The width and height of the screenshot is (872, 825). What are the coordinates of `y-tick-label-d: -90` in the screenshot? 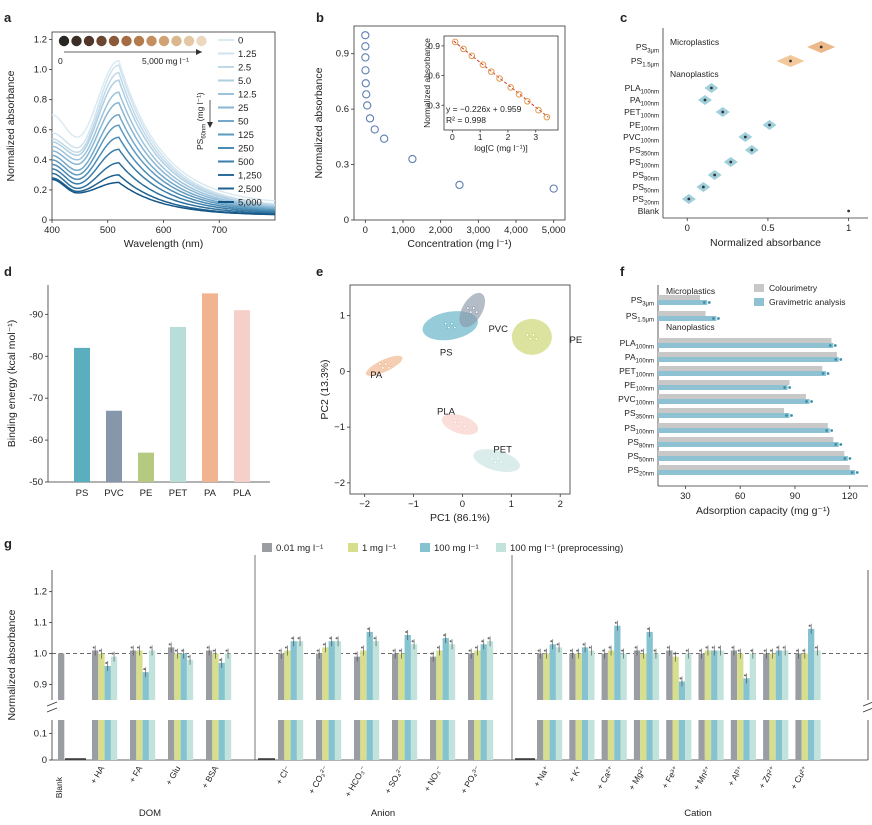 It's located at (36, 314).